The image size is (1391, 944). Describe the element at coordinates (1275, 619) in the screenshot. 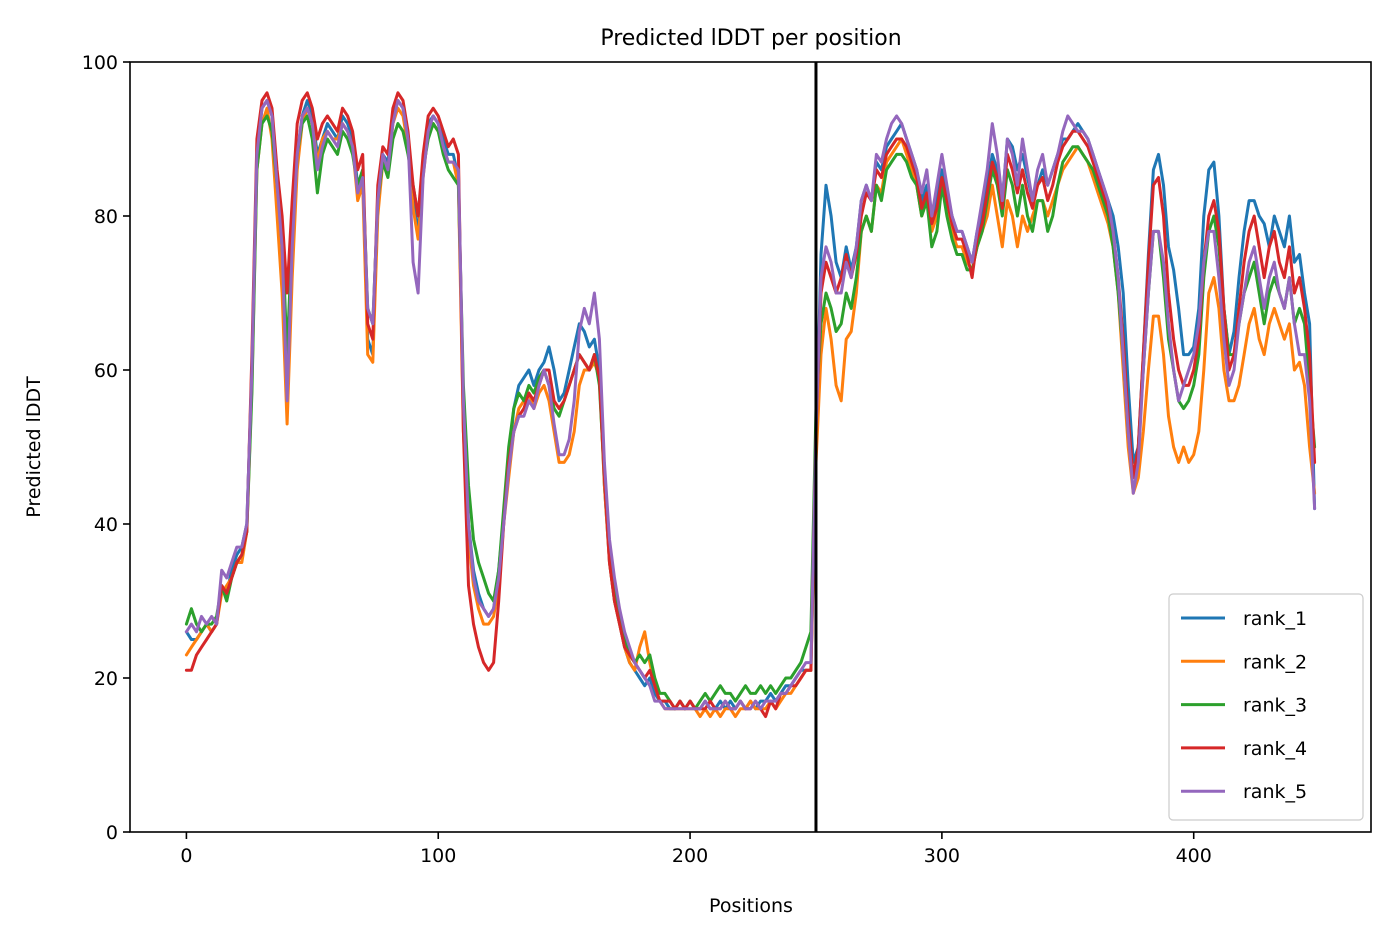

I see `legend-label-rank_1: rank_1` at that location.